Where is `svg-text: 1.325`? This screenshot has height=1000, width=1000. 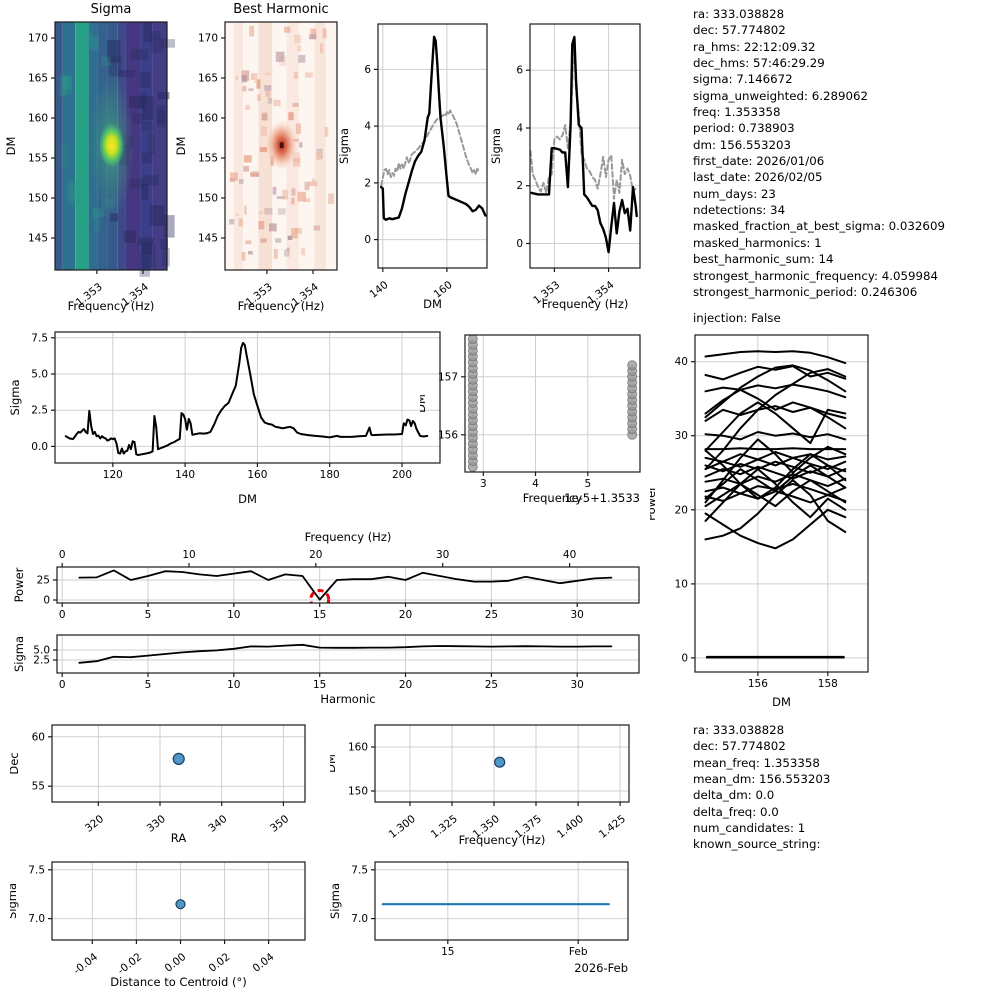
svg-text: 1.325 is located at coordinates (444, 827).